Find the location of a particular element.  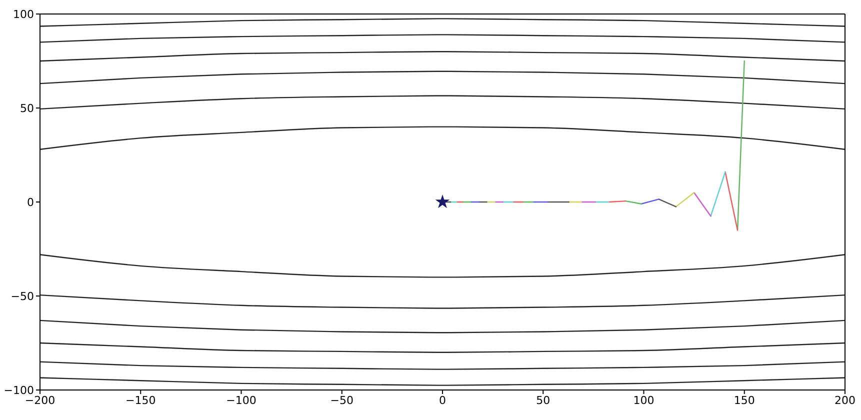

x-tick-label: 0 is located at coordinates (442, 400).